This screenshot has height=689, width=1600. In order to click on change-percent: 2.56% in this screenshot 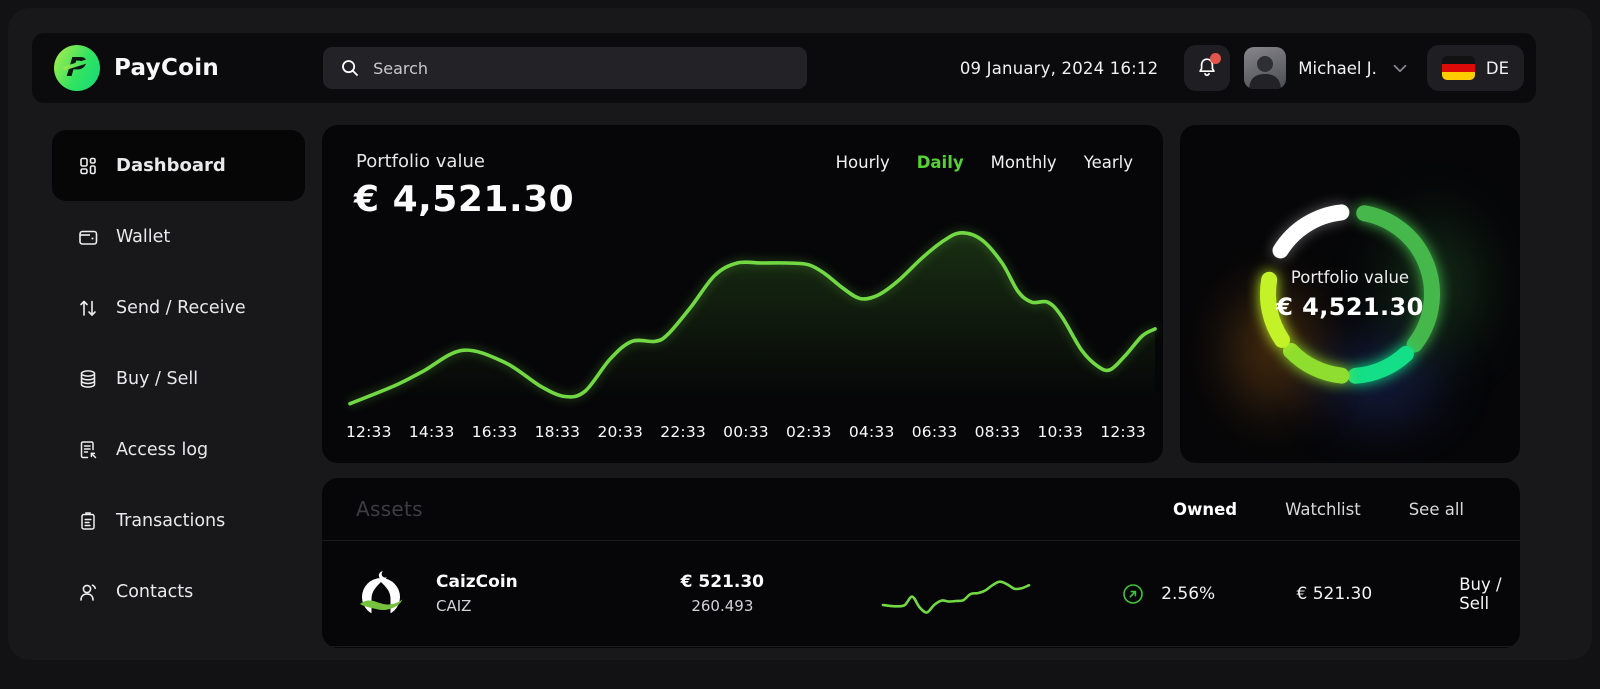, I will do `click(1188, 593)`.